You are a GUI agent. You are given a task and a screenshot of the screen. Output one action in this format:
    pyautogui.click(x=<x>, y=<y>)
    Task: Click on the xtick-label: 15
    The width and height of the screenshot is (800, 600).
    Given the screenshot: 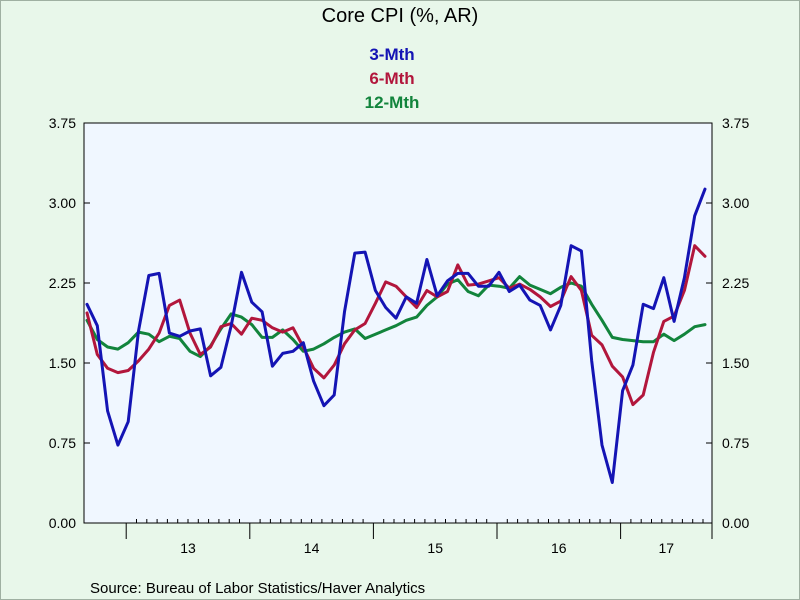 What is the action you would take?
    pyautogui.click(x=435, y=548)
    